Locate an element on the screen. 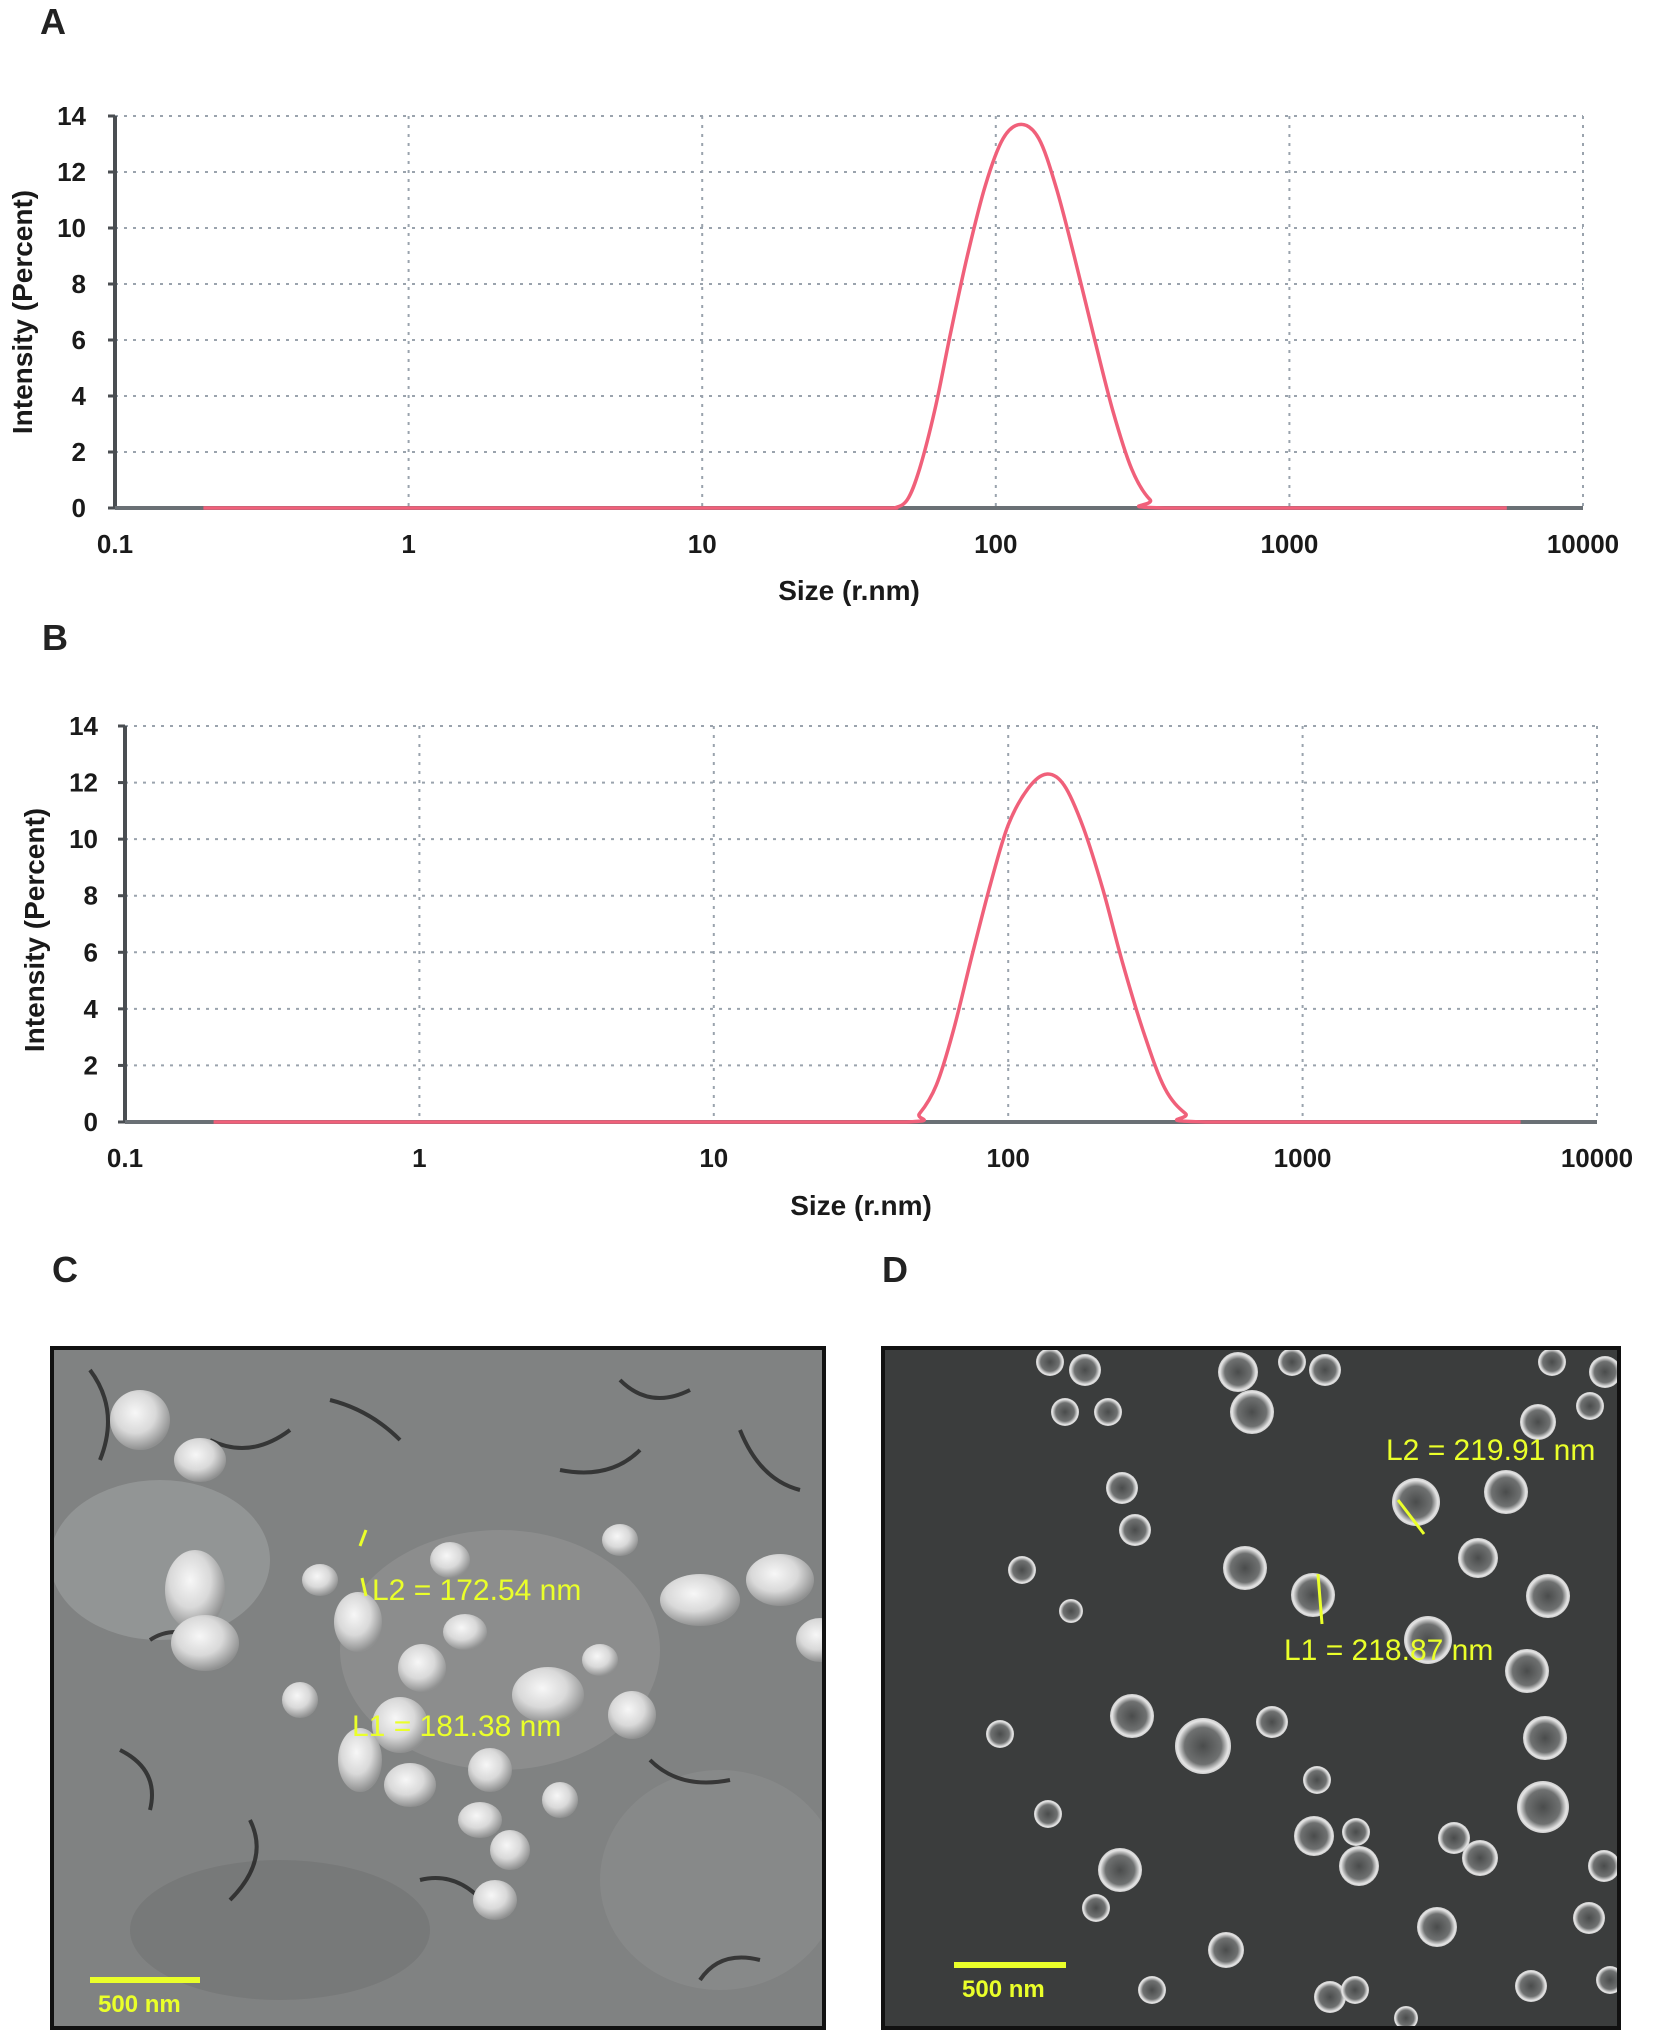 The image size is (1654, 2035). chart-a-xtick-label: 0.1 is located at coordinates (115, 544).